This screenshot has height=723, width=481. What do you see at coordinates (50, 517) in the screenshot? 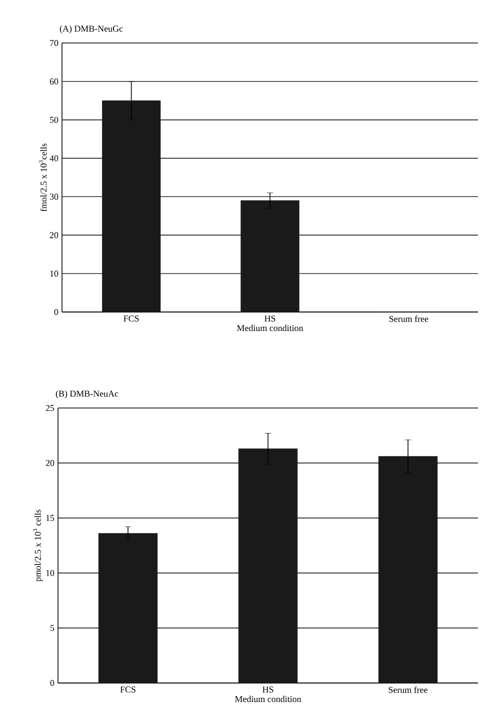
I see `y-tick-label: 15` at bounding box center [50, 517].